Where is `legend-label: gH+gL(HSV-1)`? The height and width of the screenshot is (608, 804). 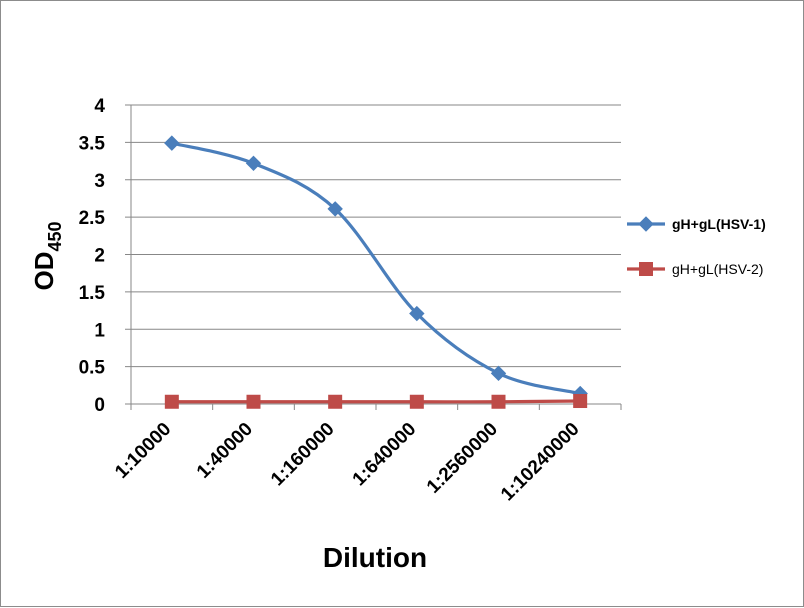
legend-label: gH+gL(HSV-1) is located at coordinates (719, 224).